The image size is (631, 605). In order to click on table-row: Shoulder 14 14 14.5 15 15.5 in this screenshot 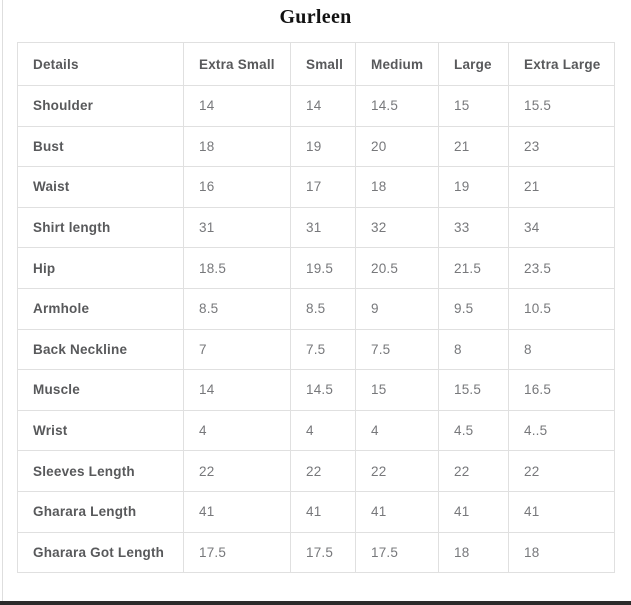, I will do `click(316, 106)`.